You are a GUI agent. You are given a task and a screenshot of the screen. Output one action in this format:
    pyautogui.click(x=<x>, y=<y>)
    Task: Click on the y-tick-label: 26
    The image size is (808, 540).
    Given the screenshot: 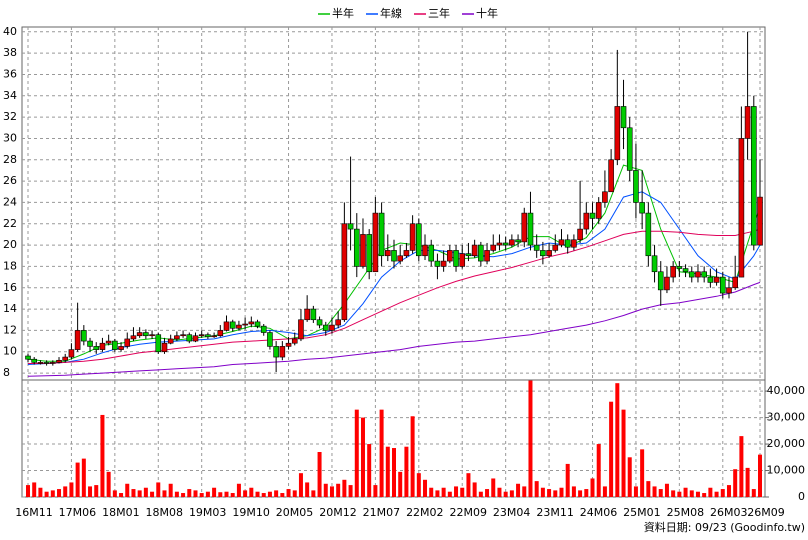 What is the action you would take?
    pyautogui.click(x=10, y=180)
    